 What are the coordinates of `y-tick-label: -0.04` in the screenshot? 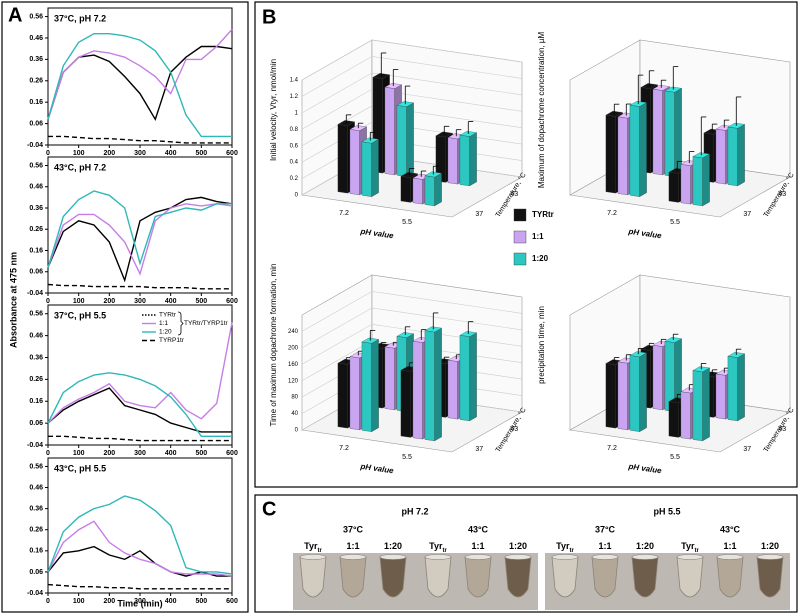 It's located at (35, 593).